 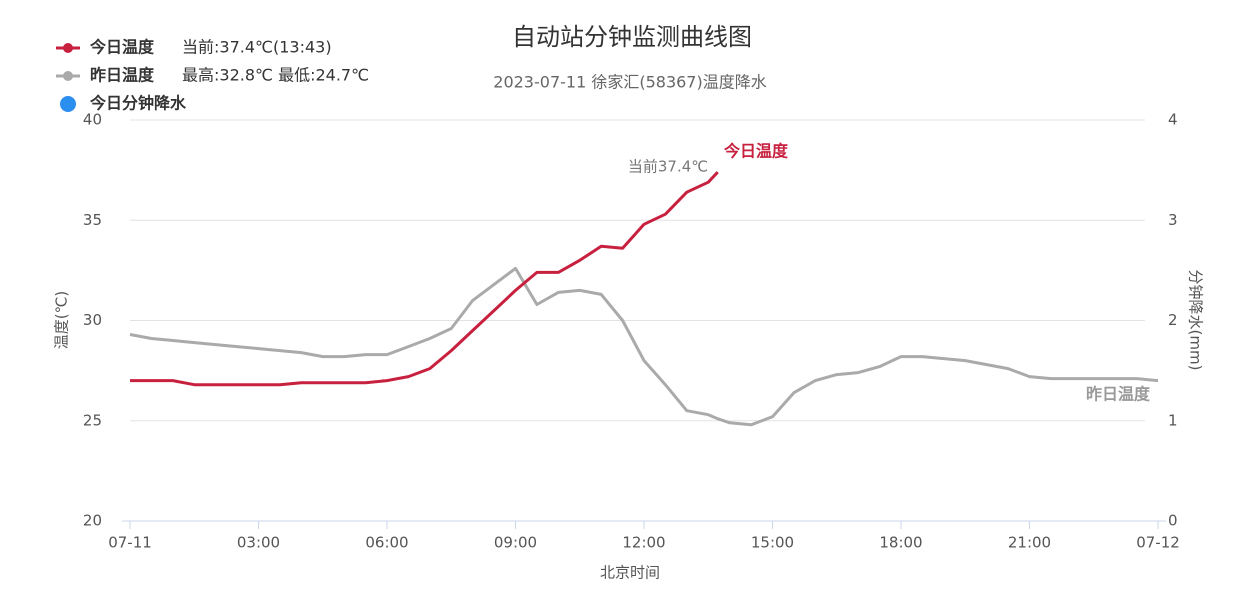 What do you see at coordinates (122, 47) in the screenshot?
I see `legend-label: 今日温度` at bounding box center [122, 47].